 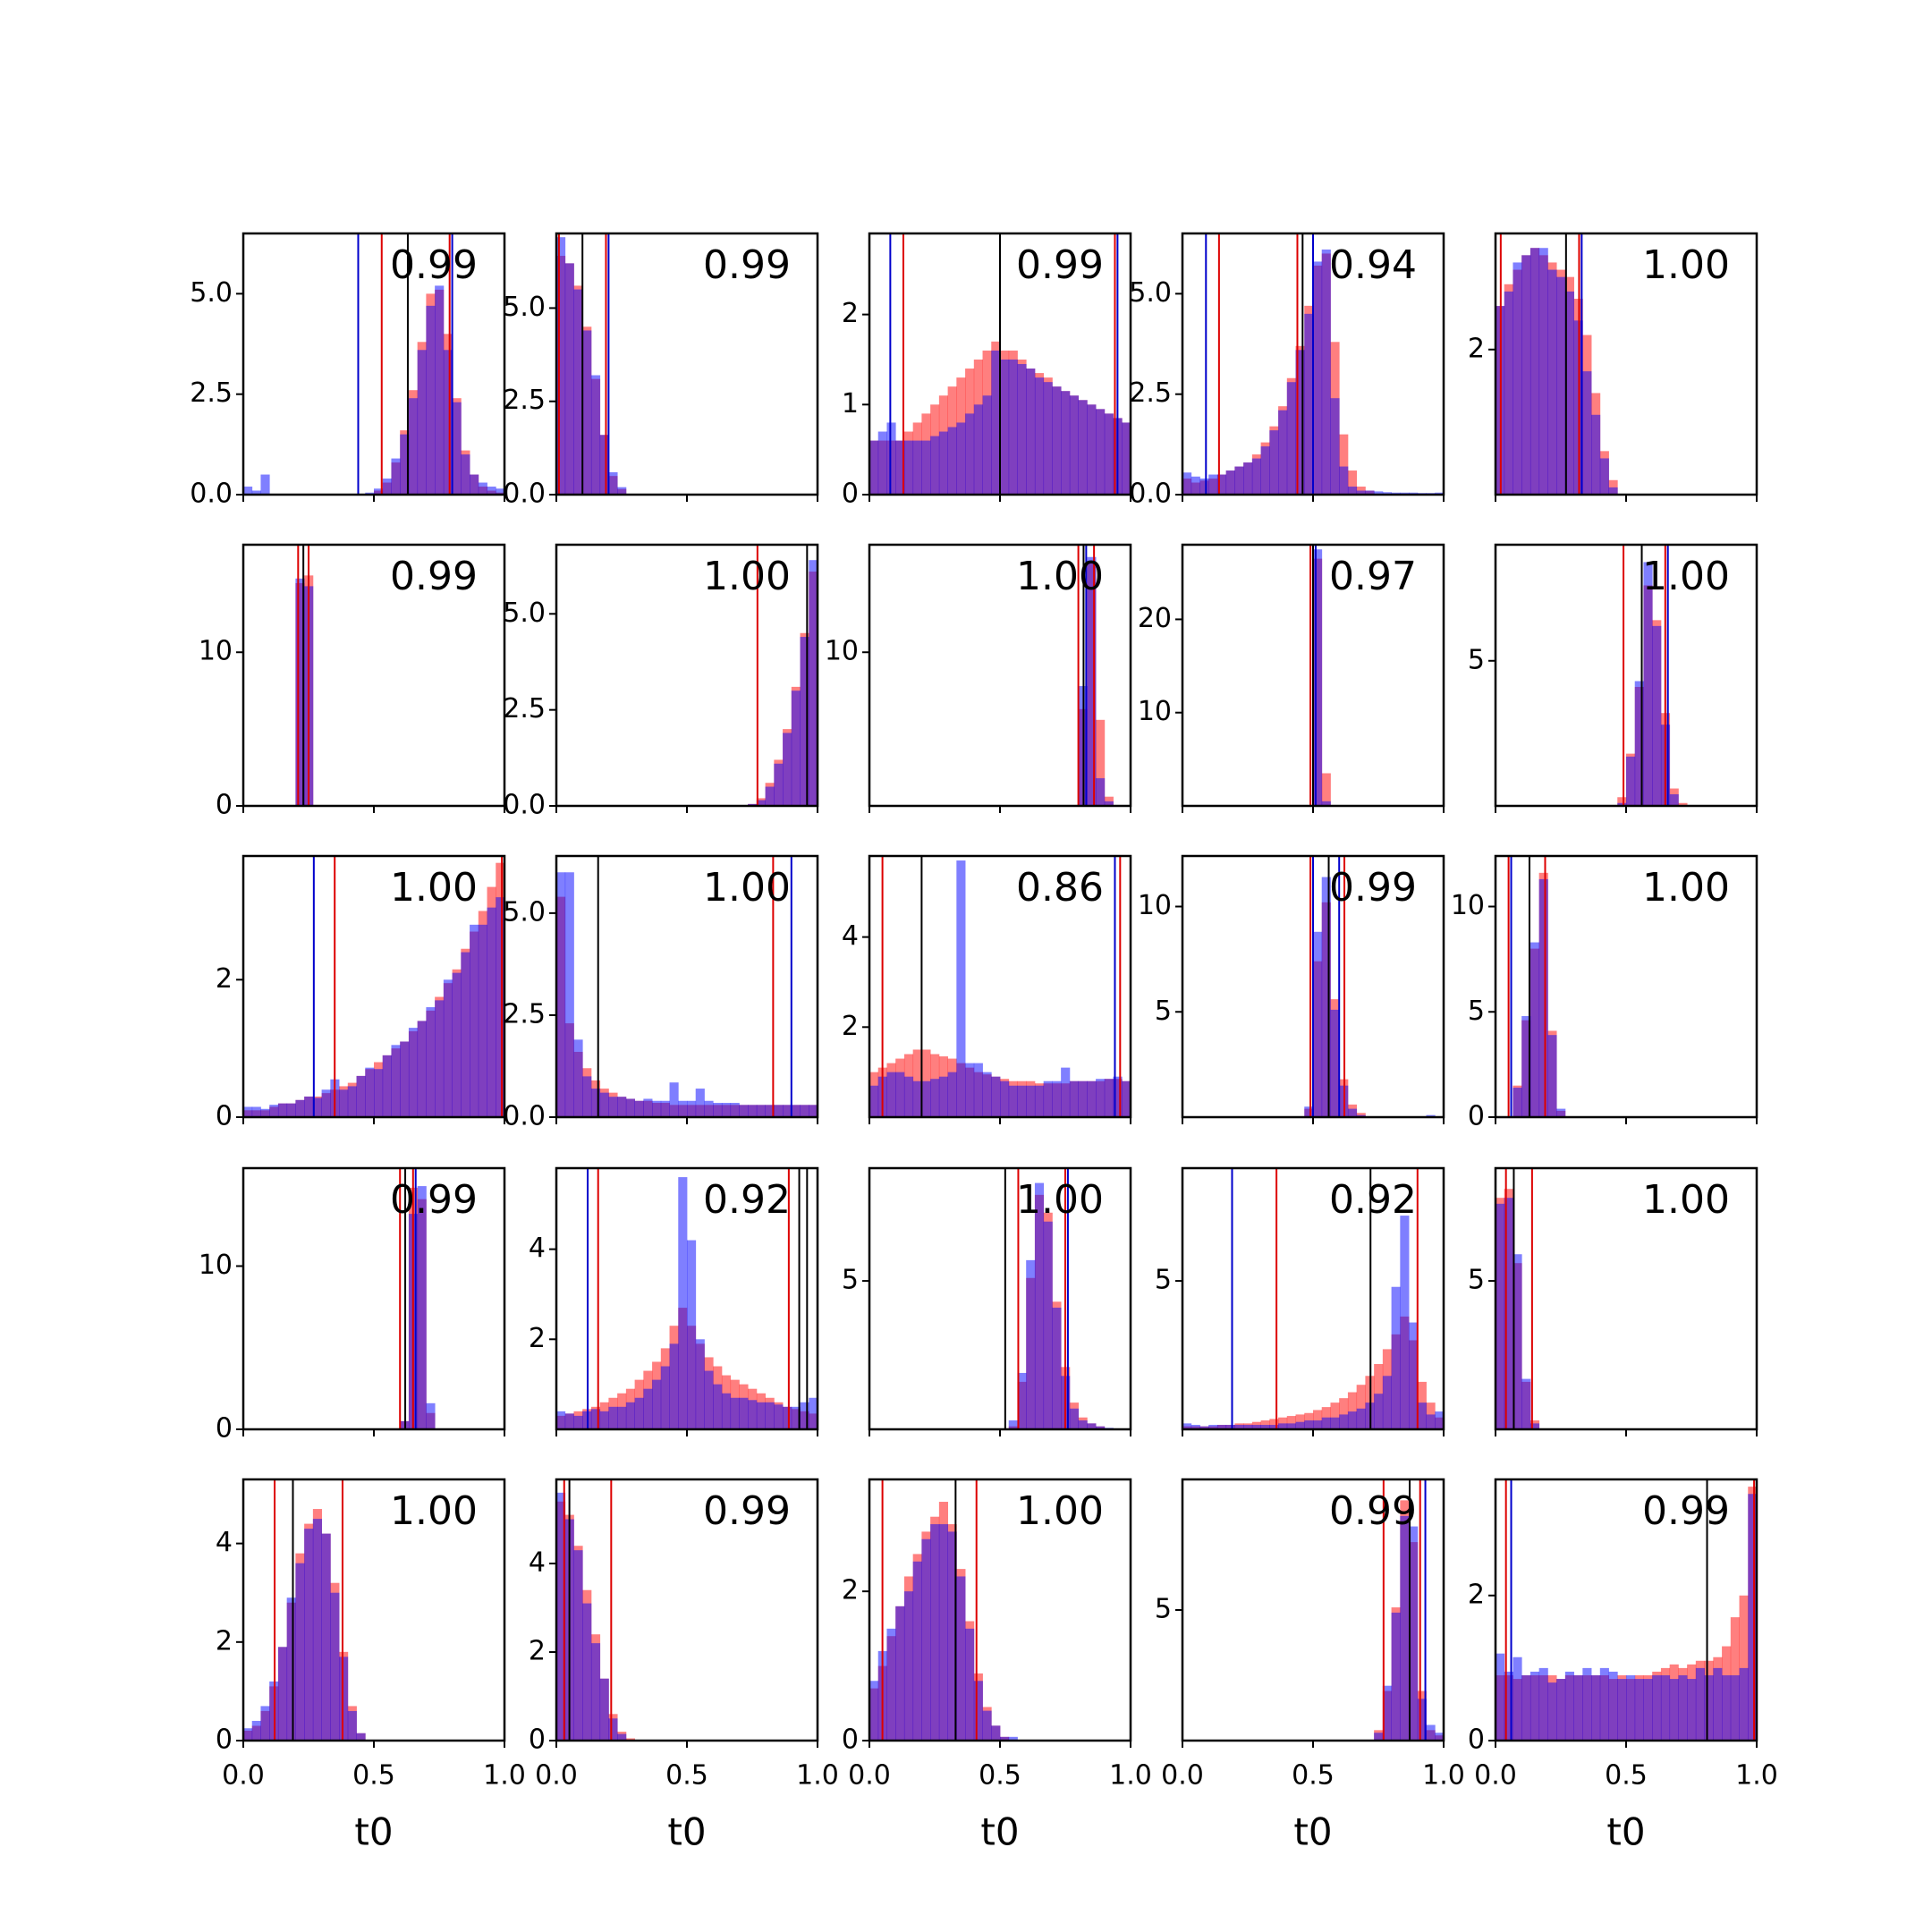 What do you see at coordinates (1613, 367) in the screenshot?
I see `panel-1-5: 21.00` at bounding box center [1613, 367].